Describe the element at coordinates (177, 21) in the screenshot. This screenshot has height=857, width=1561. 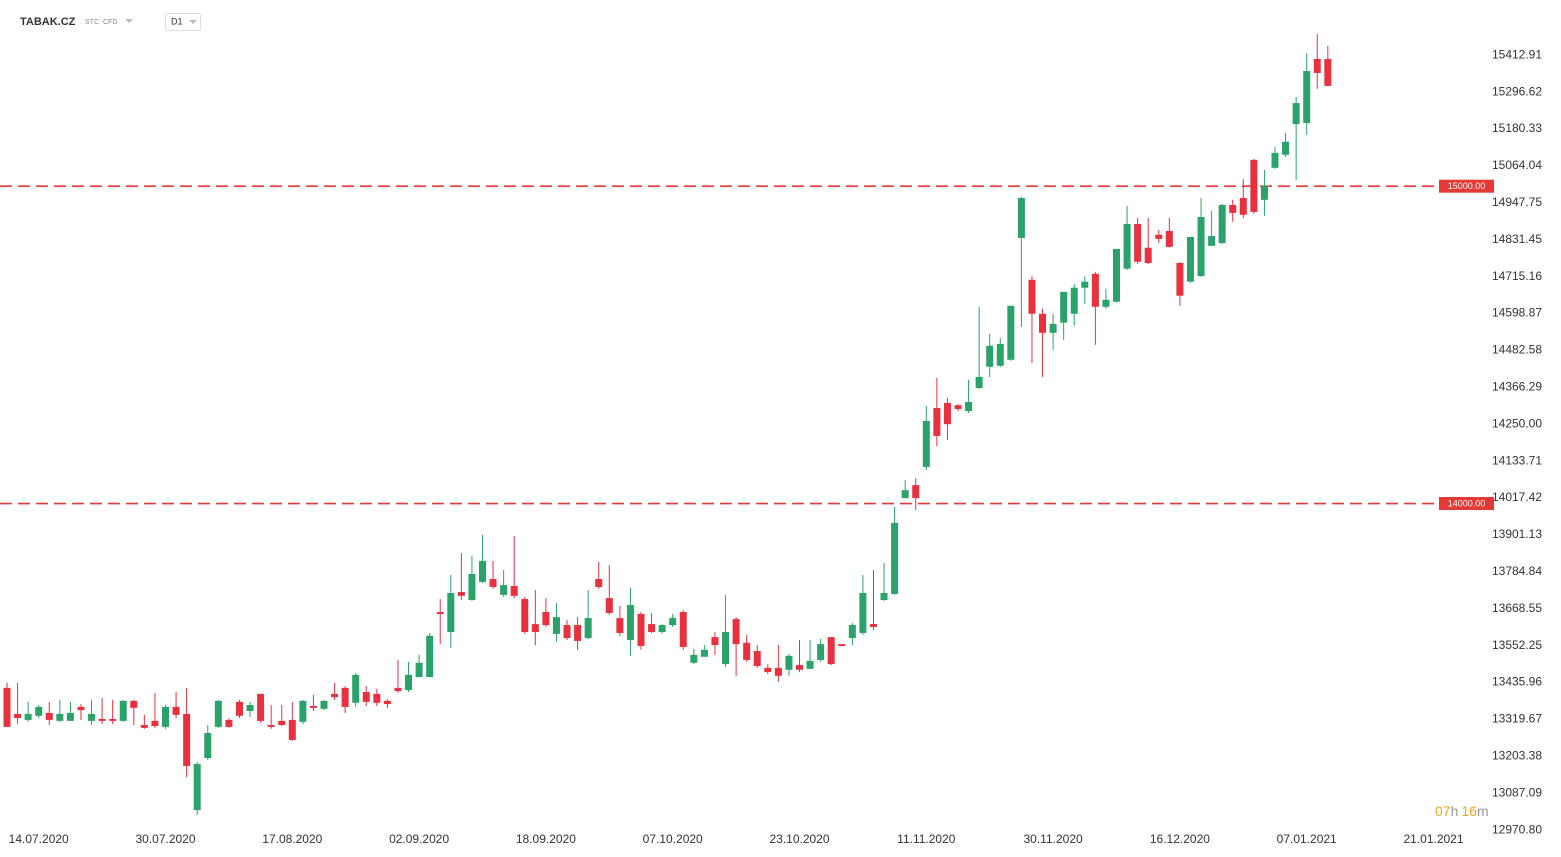
I see `interval: D1` at that location.